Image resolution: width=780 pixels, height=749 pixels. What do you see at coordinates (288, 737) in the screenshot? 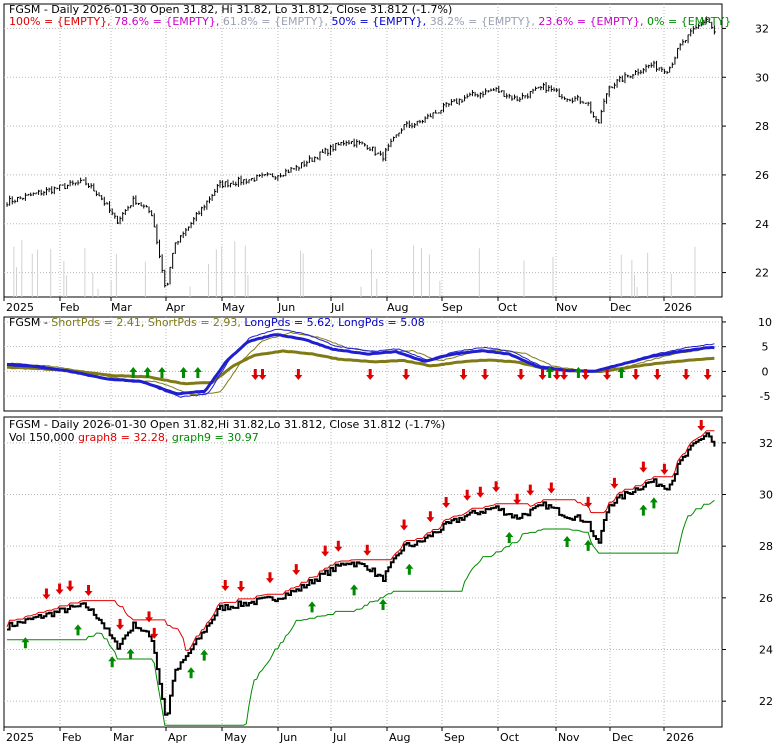
I see `stop-x-tick-label: Jun` at bounding box center [288, 737].